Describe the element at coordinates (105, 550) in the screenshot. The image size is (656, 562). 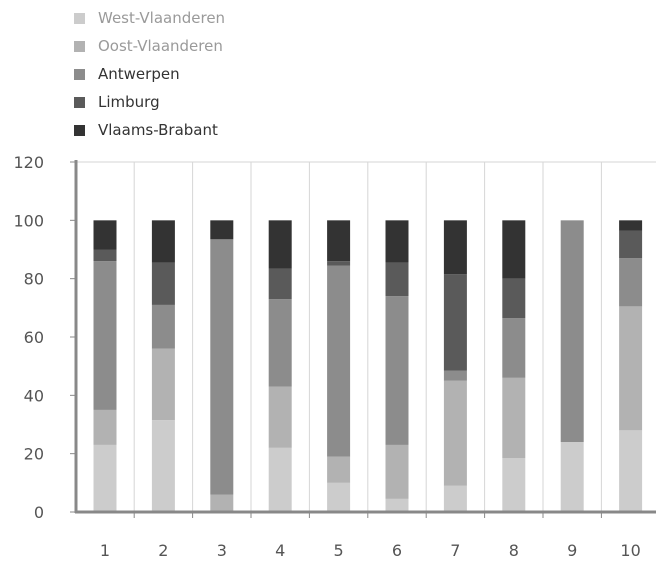
I see `x-tick-label: 1` at that location.